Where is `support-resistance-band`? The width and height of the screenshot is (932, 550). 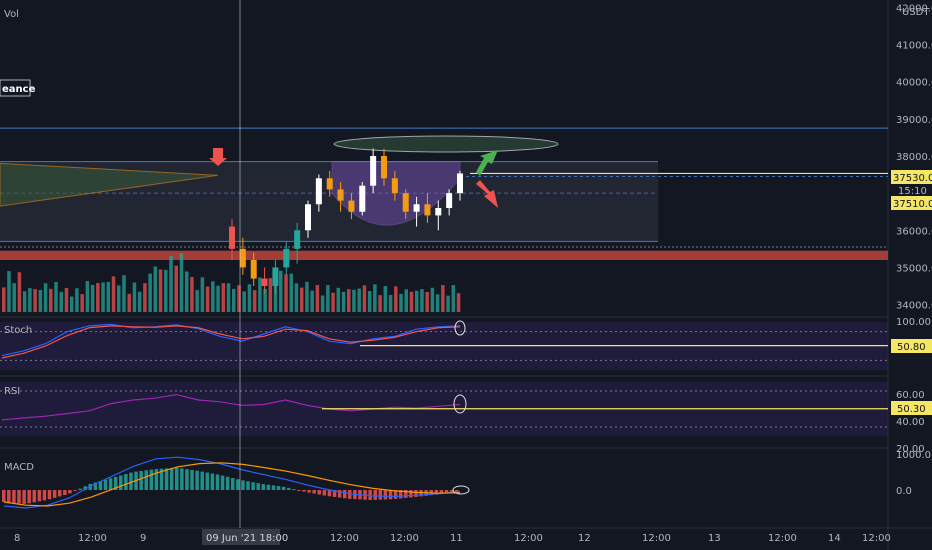
support-resistance-band is located at coordinates (444, 255).